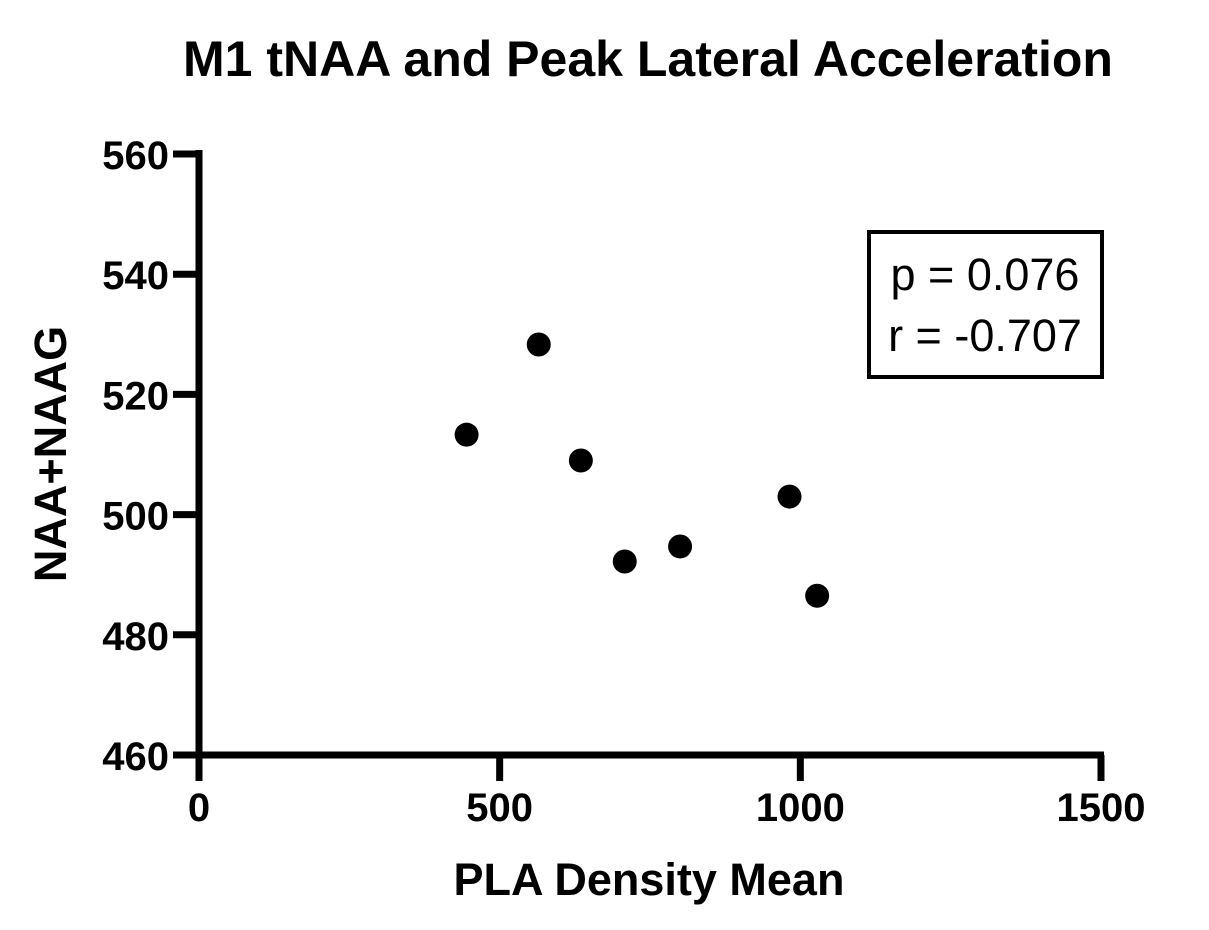 This screenshot has width=1209, height=930. What do you see at coordinates (50, 454) in the screenshot?
I see `y-axis-label: NAA+NAAG` at bounding box center [50, 454].